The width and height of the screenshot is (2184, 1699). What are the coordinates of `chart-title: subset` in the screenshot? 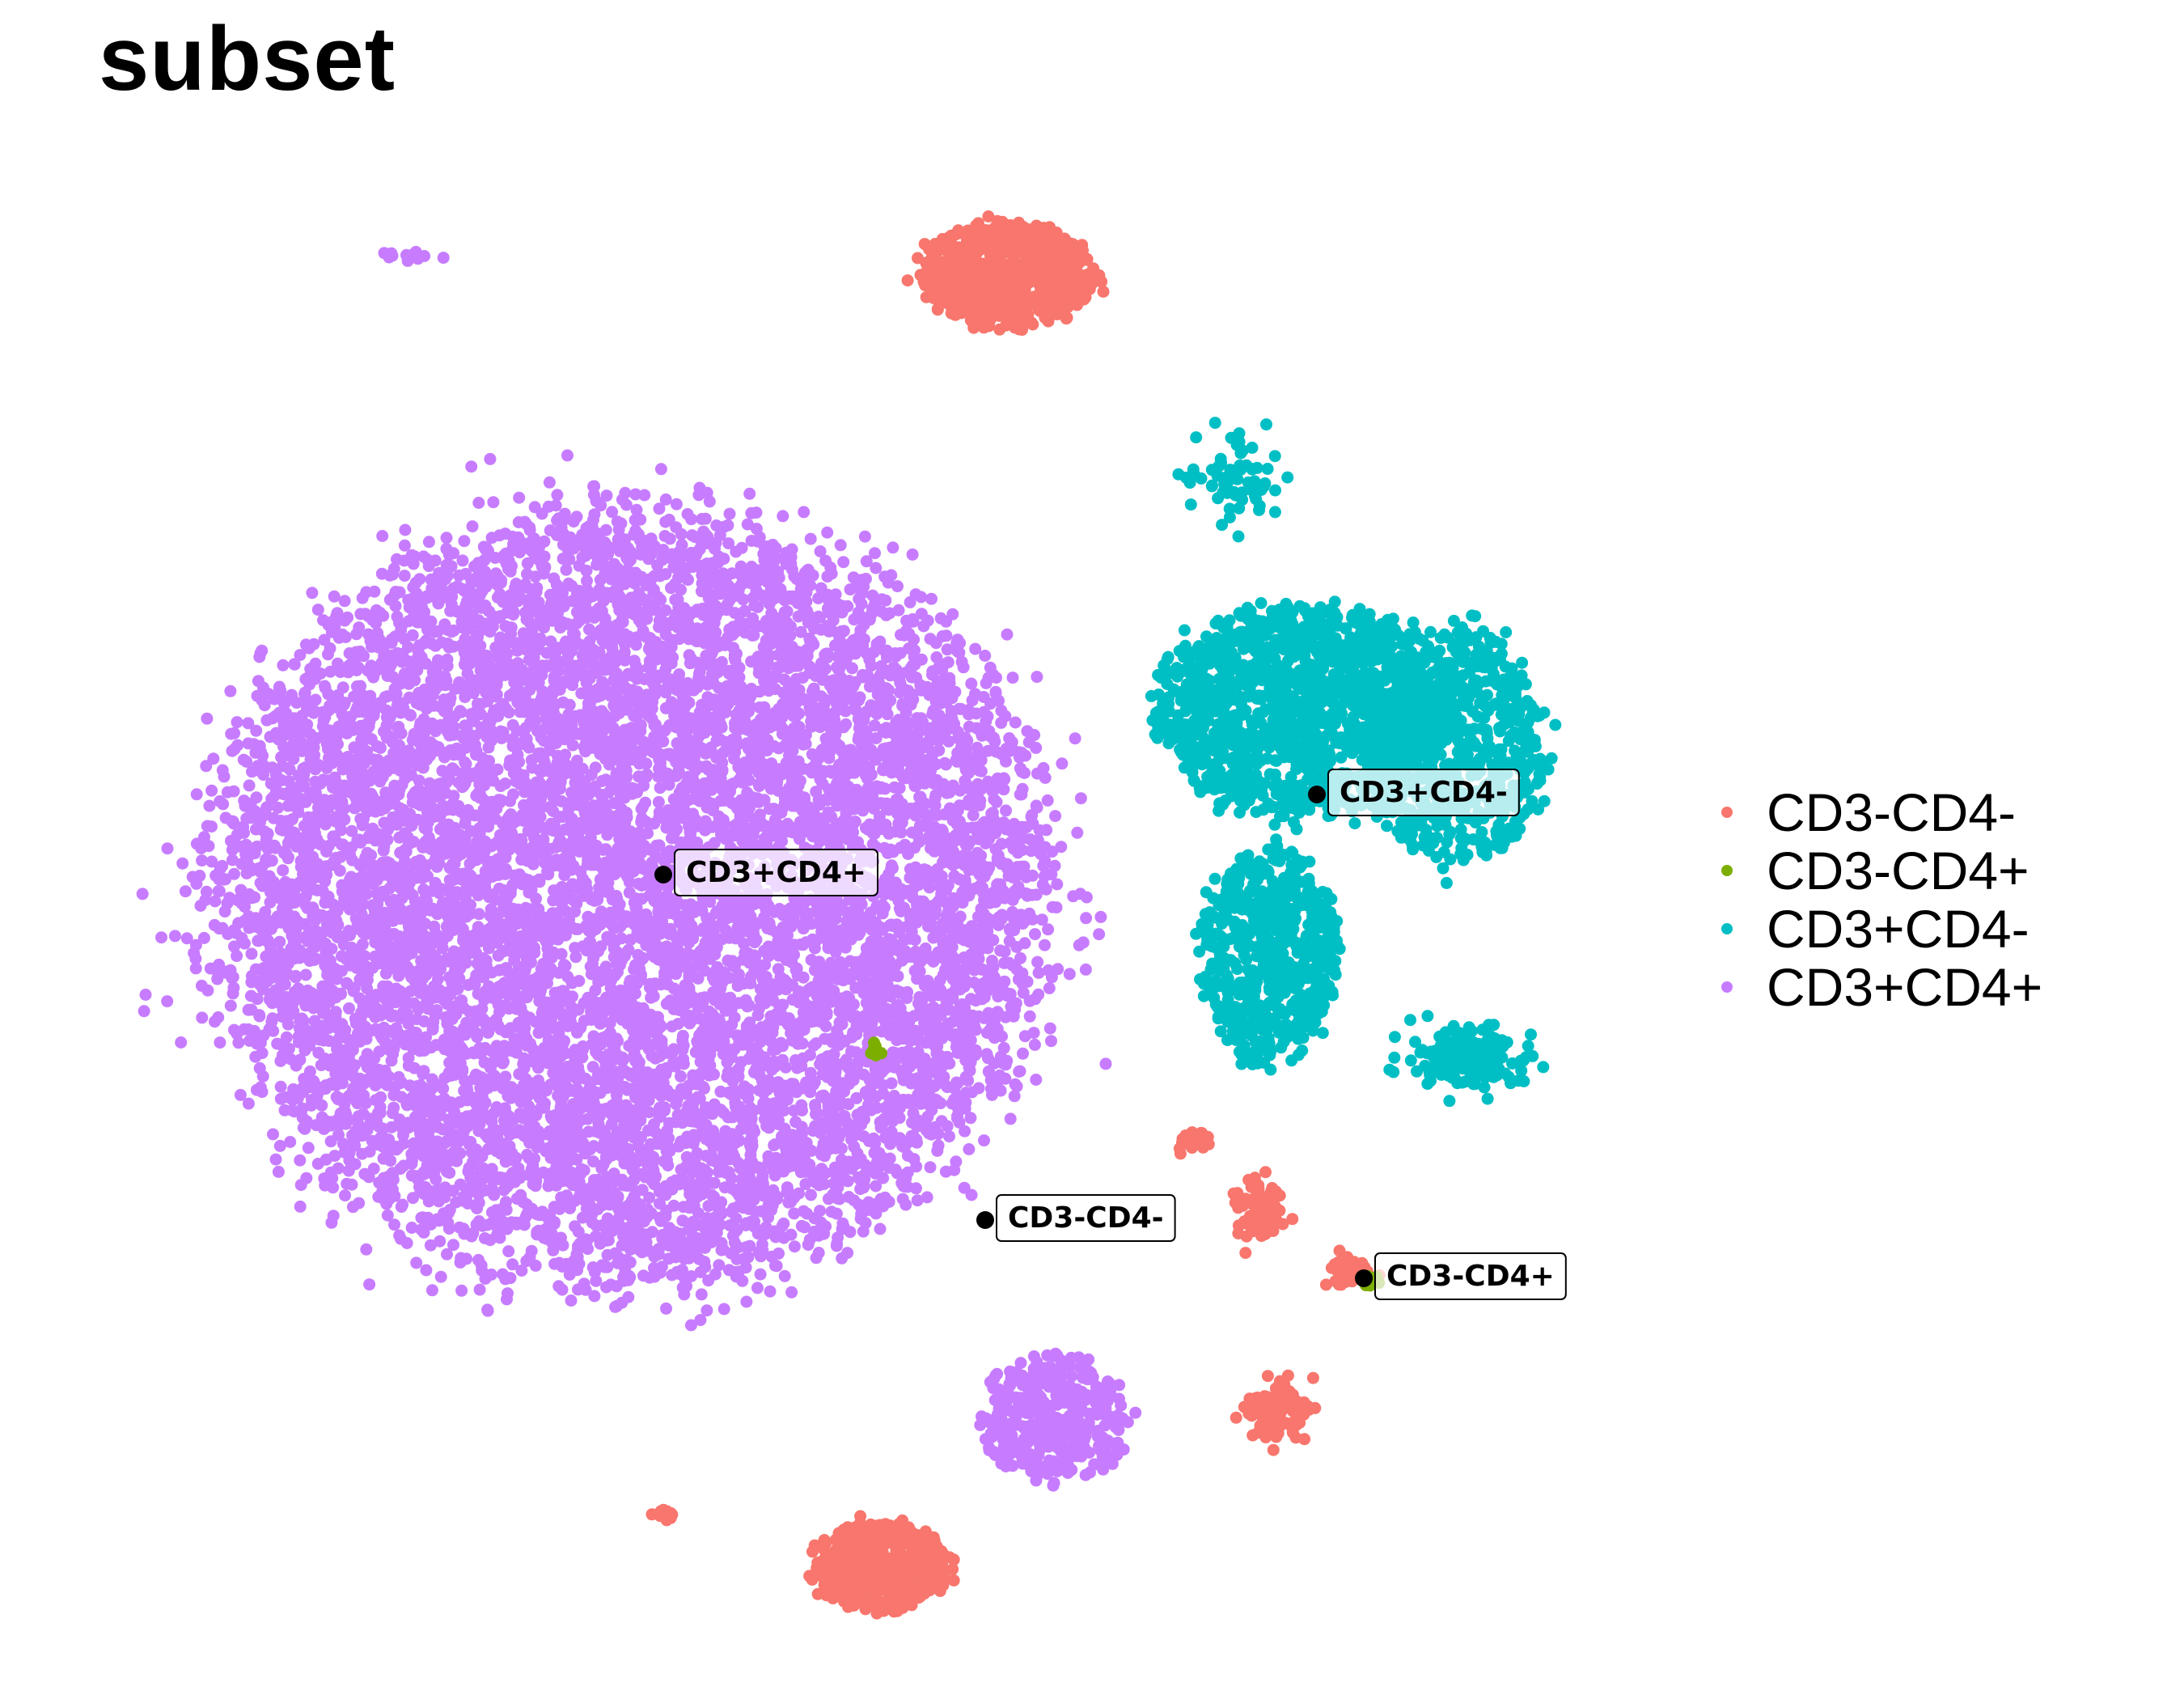 It's located at (247, 59).